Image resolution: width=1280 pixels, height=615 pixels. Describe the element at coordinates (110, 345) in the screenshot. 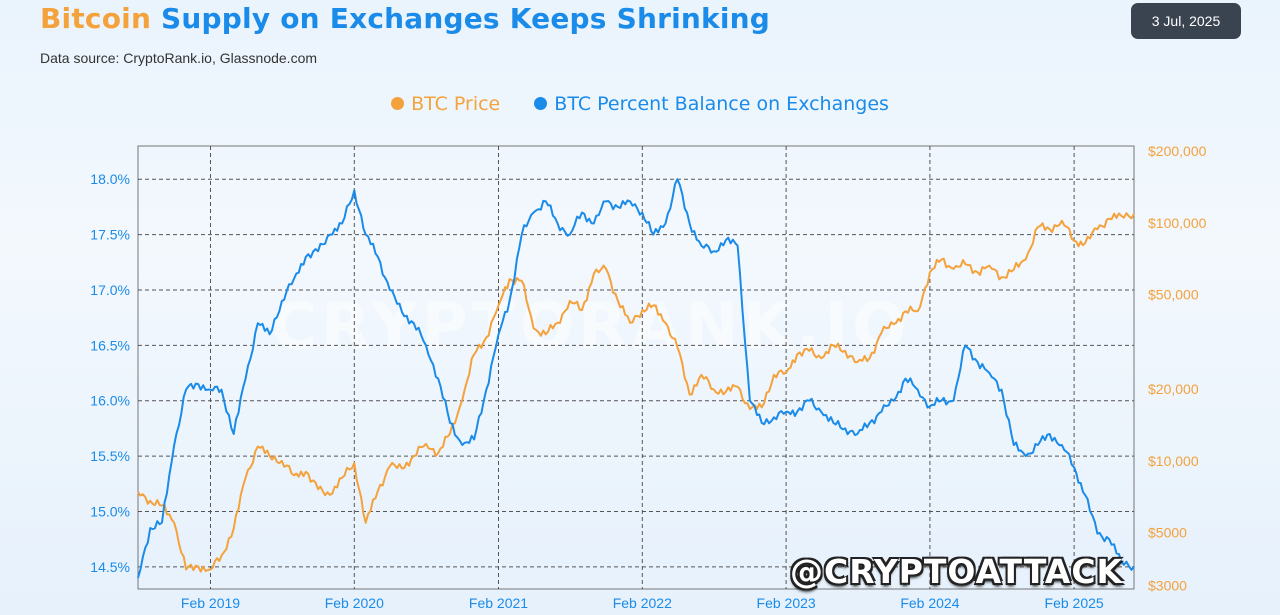

I see `y-left-tick-label: 16.5%` at that location.